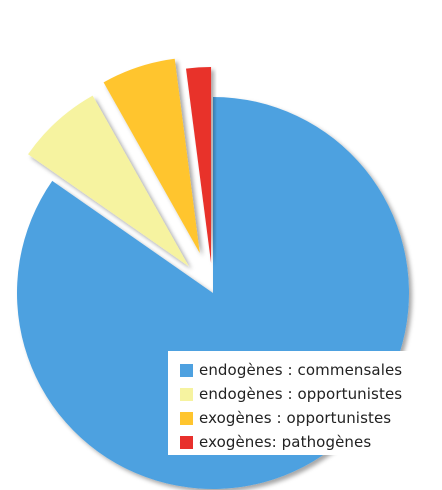 The image size is (442, 490). What do you see at coordinates (301, 370) in the screenshot?
I see `legend-label-0: endogènes : commensales` at bounding box center [301, 370].